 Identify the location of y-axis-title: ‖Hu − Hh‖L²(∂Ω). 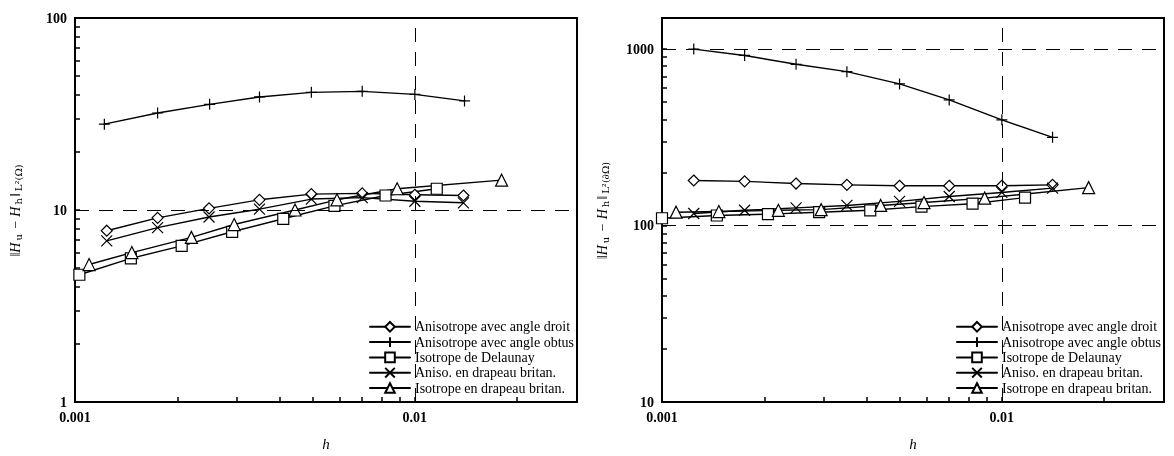
(602, 210).